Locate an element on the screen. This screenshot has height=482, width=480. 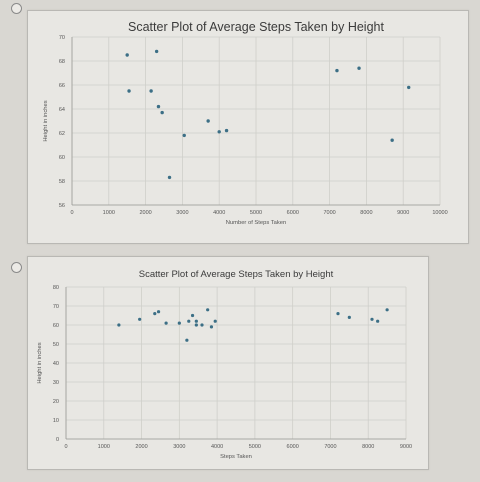
y-tick-label: 80 is located at coordinates (56, 288).